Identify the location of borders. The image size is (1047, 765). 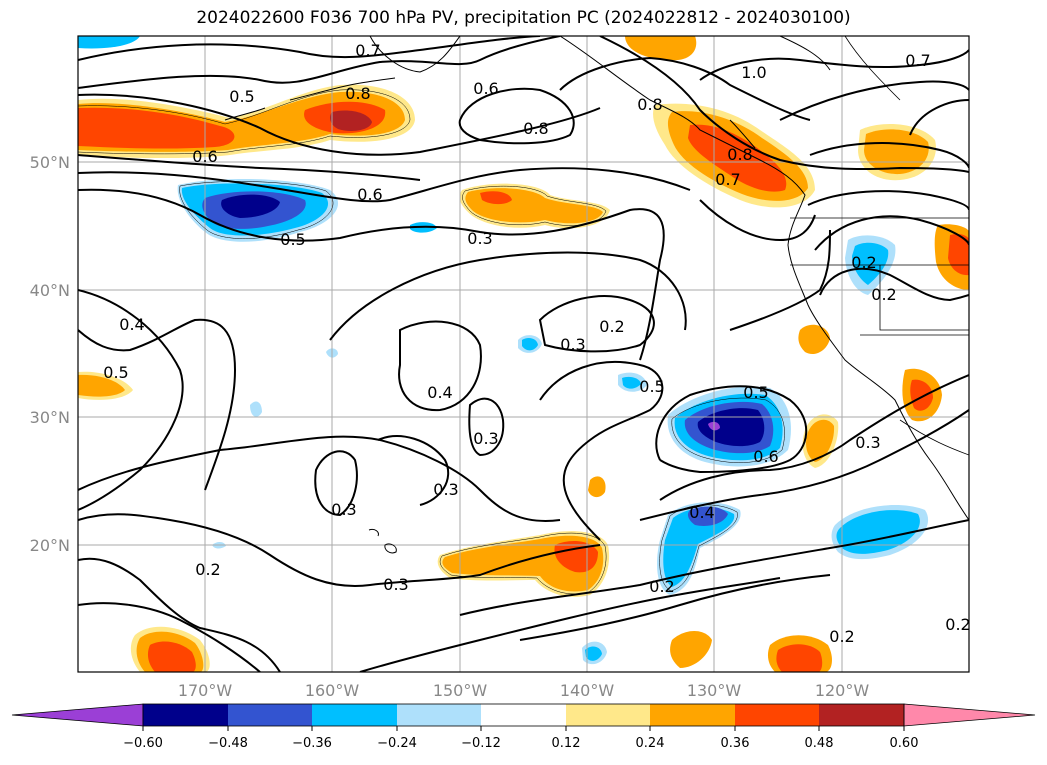
(879, 246).